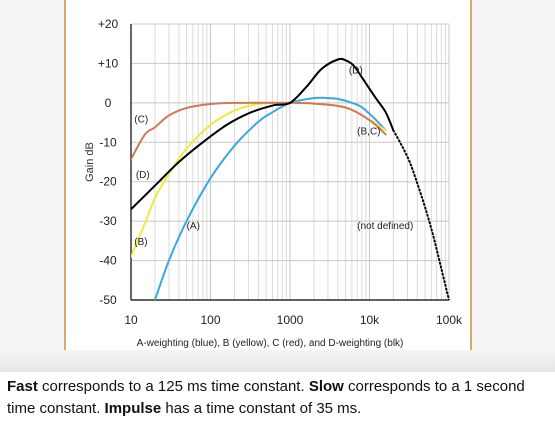 The width and height of the screenshot is (555, 424). I want to click on curve-annotation: (C), so click(141, 120).